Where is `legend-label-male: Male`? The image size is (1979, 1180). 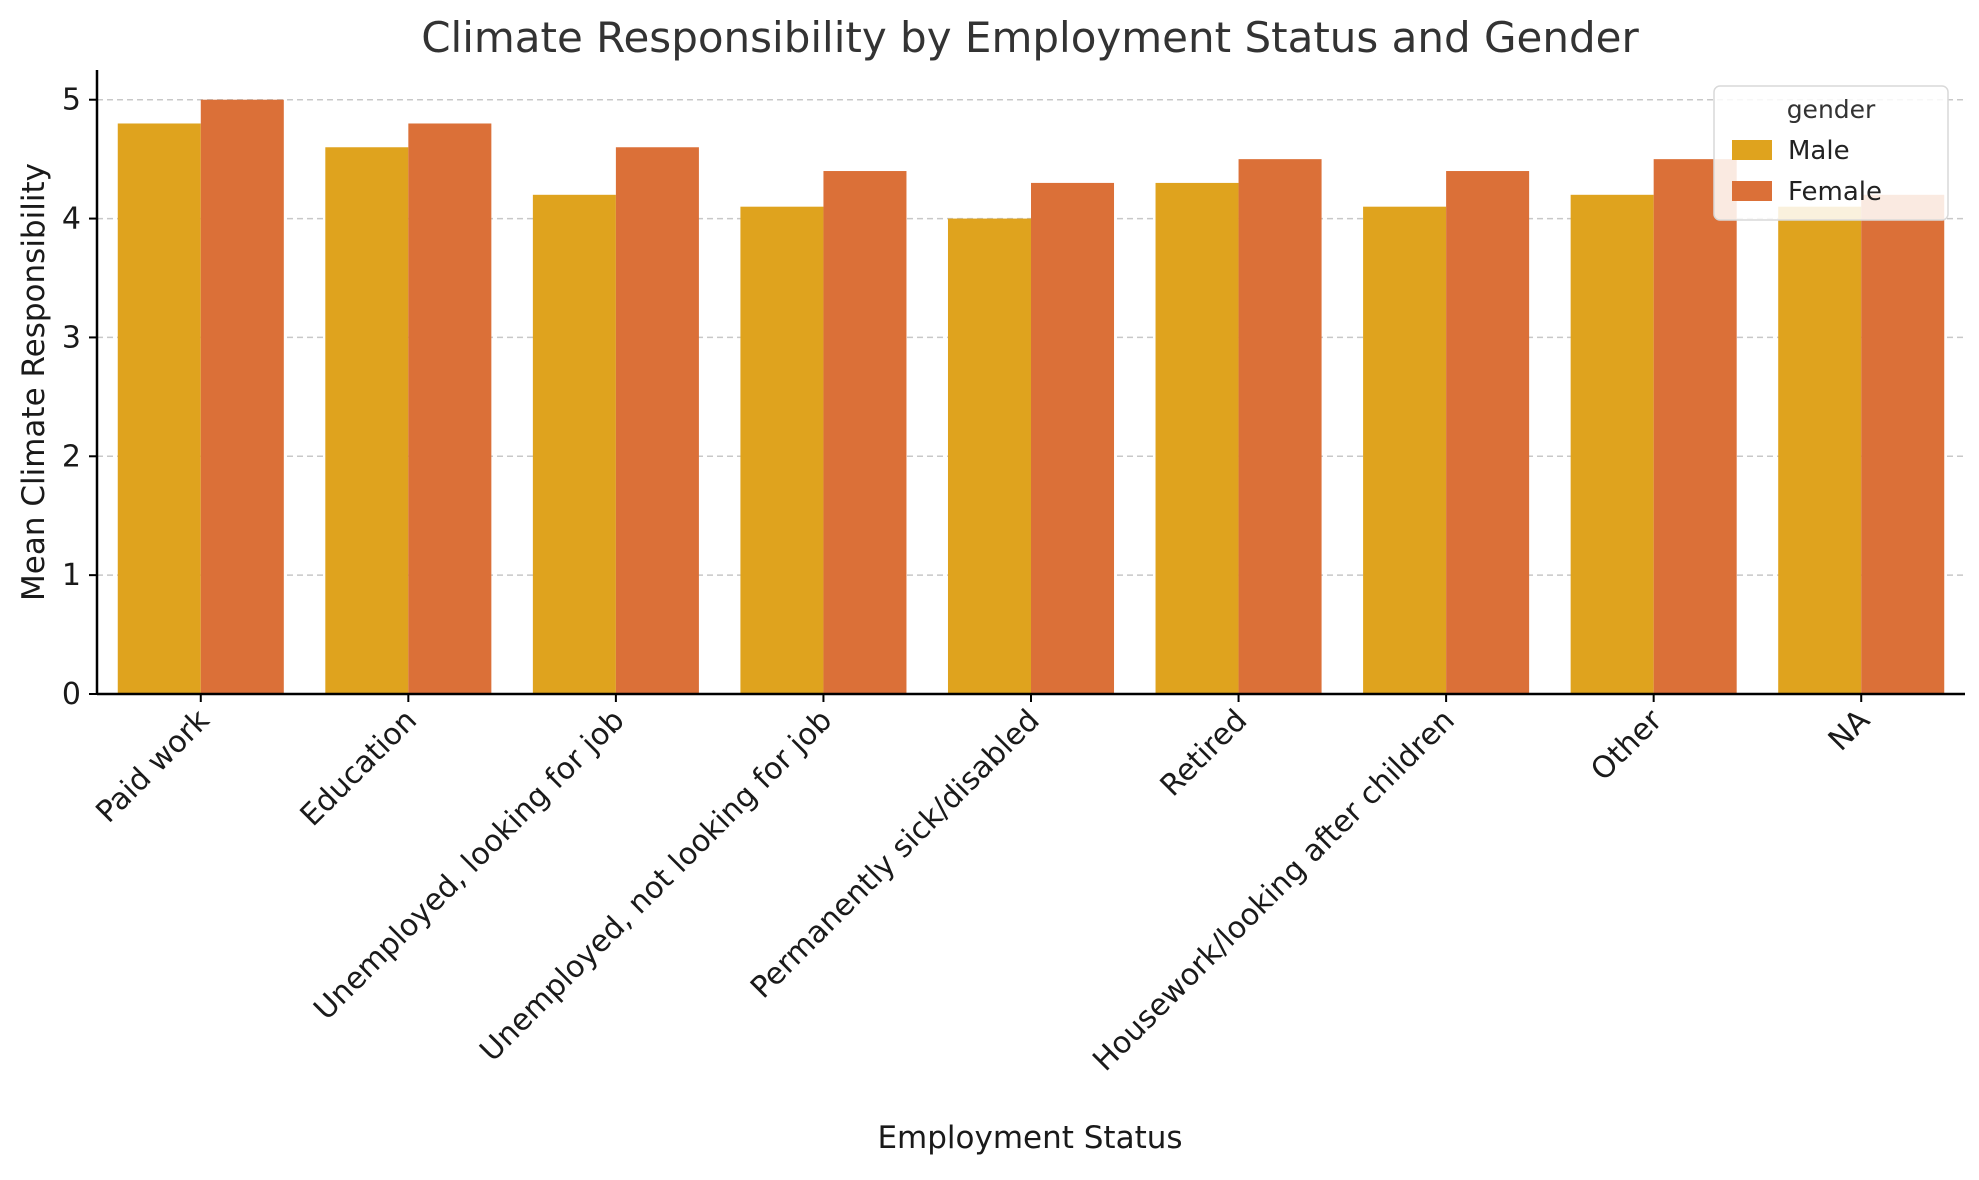
legend-label-male: Male is located at coordinates (1819, 151).